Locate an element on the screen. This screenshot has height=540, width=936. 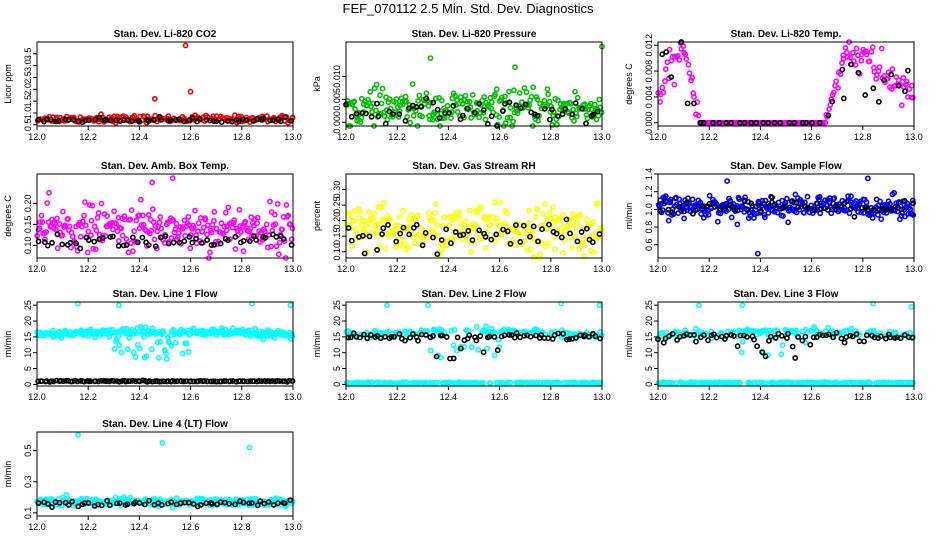
y-tick-label: 1.4 is located at coordinates (649, 174).